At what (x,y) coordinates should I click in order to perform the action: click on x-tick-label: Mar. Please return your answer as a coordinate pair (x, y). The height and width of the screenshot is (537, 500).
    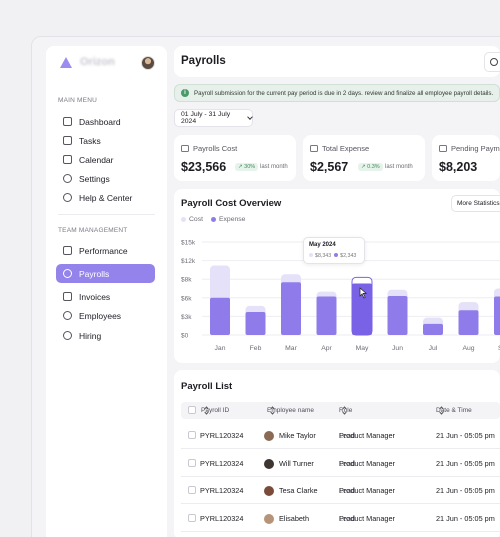
    Looking at the image, I should click on (291, 348).